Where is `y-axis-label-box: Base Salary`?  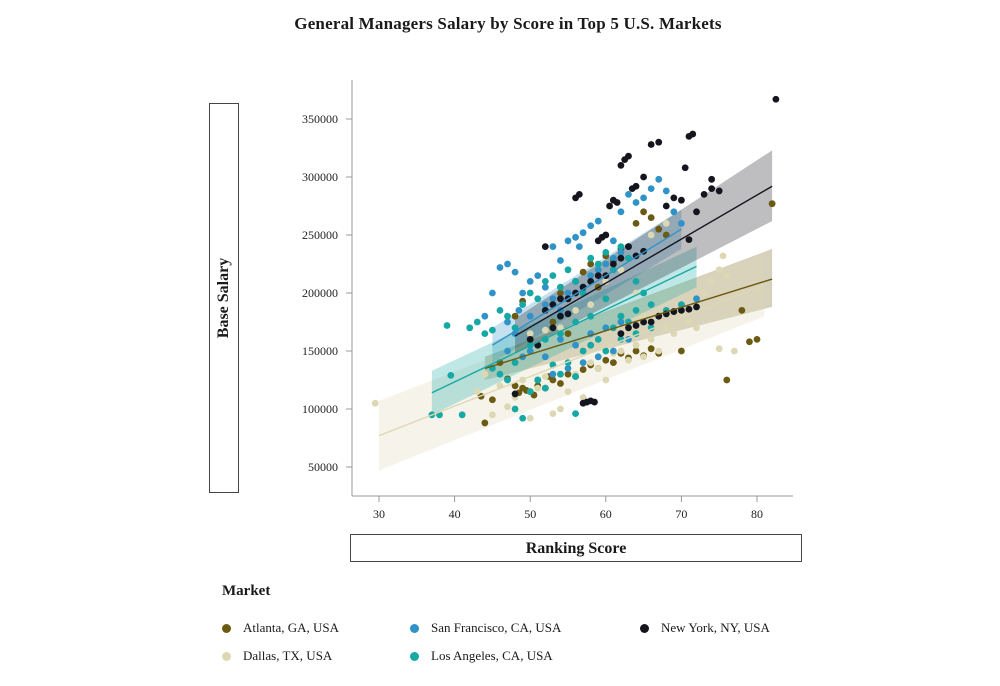 y-axis-label-box: Base Salary is located at coordinates (224, 298).